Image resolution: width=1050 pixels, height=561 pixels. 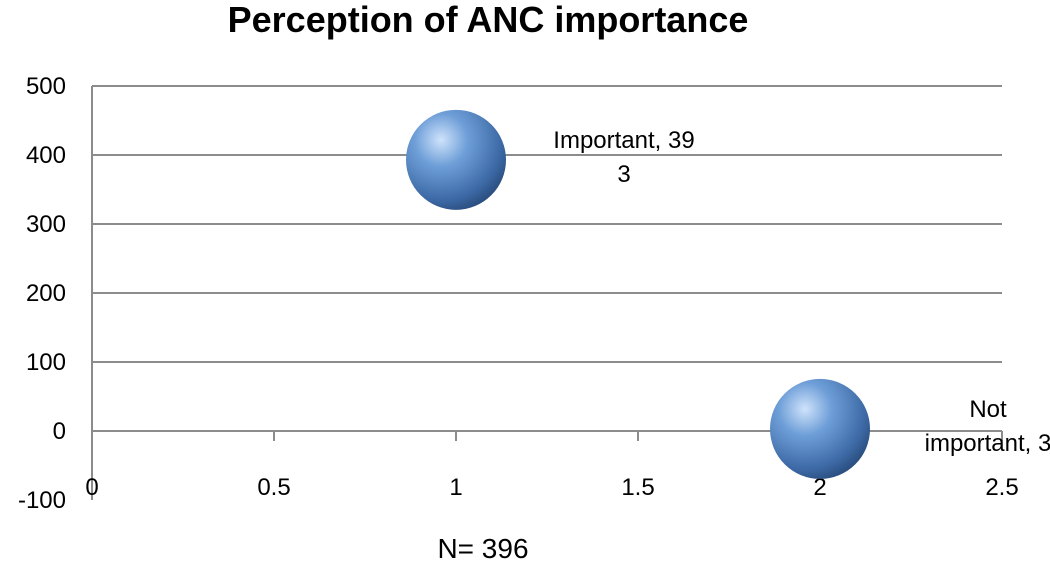 I want to click on y-tick-label: 200, so click(x=46, y=293).